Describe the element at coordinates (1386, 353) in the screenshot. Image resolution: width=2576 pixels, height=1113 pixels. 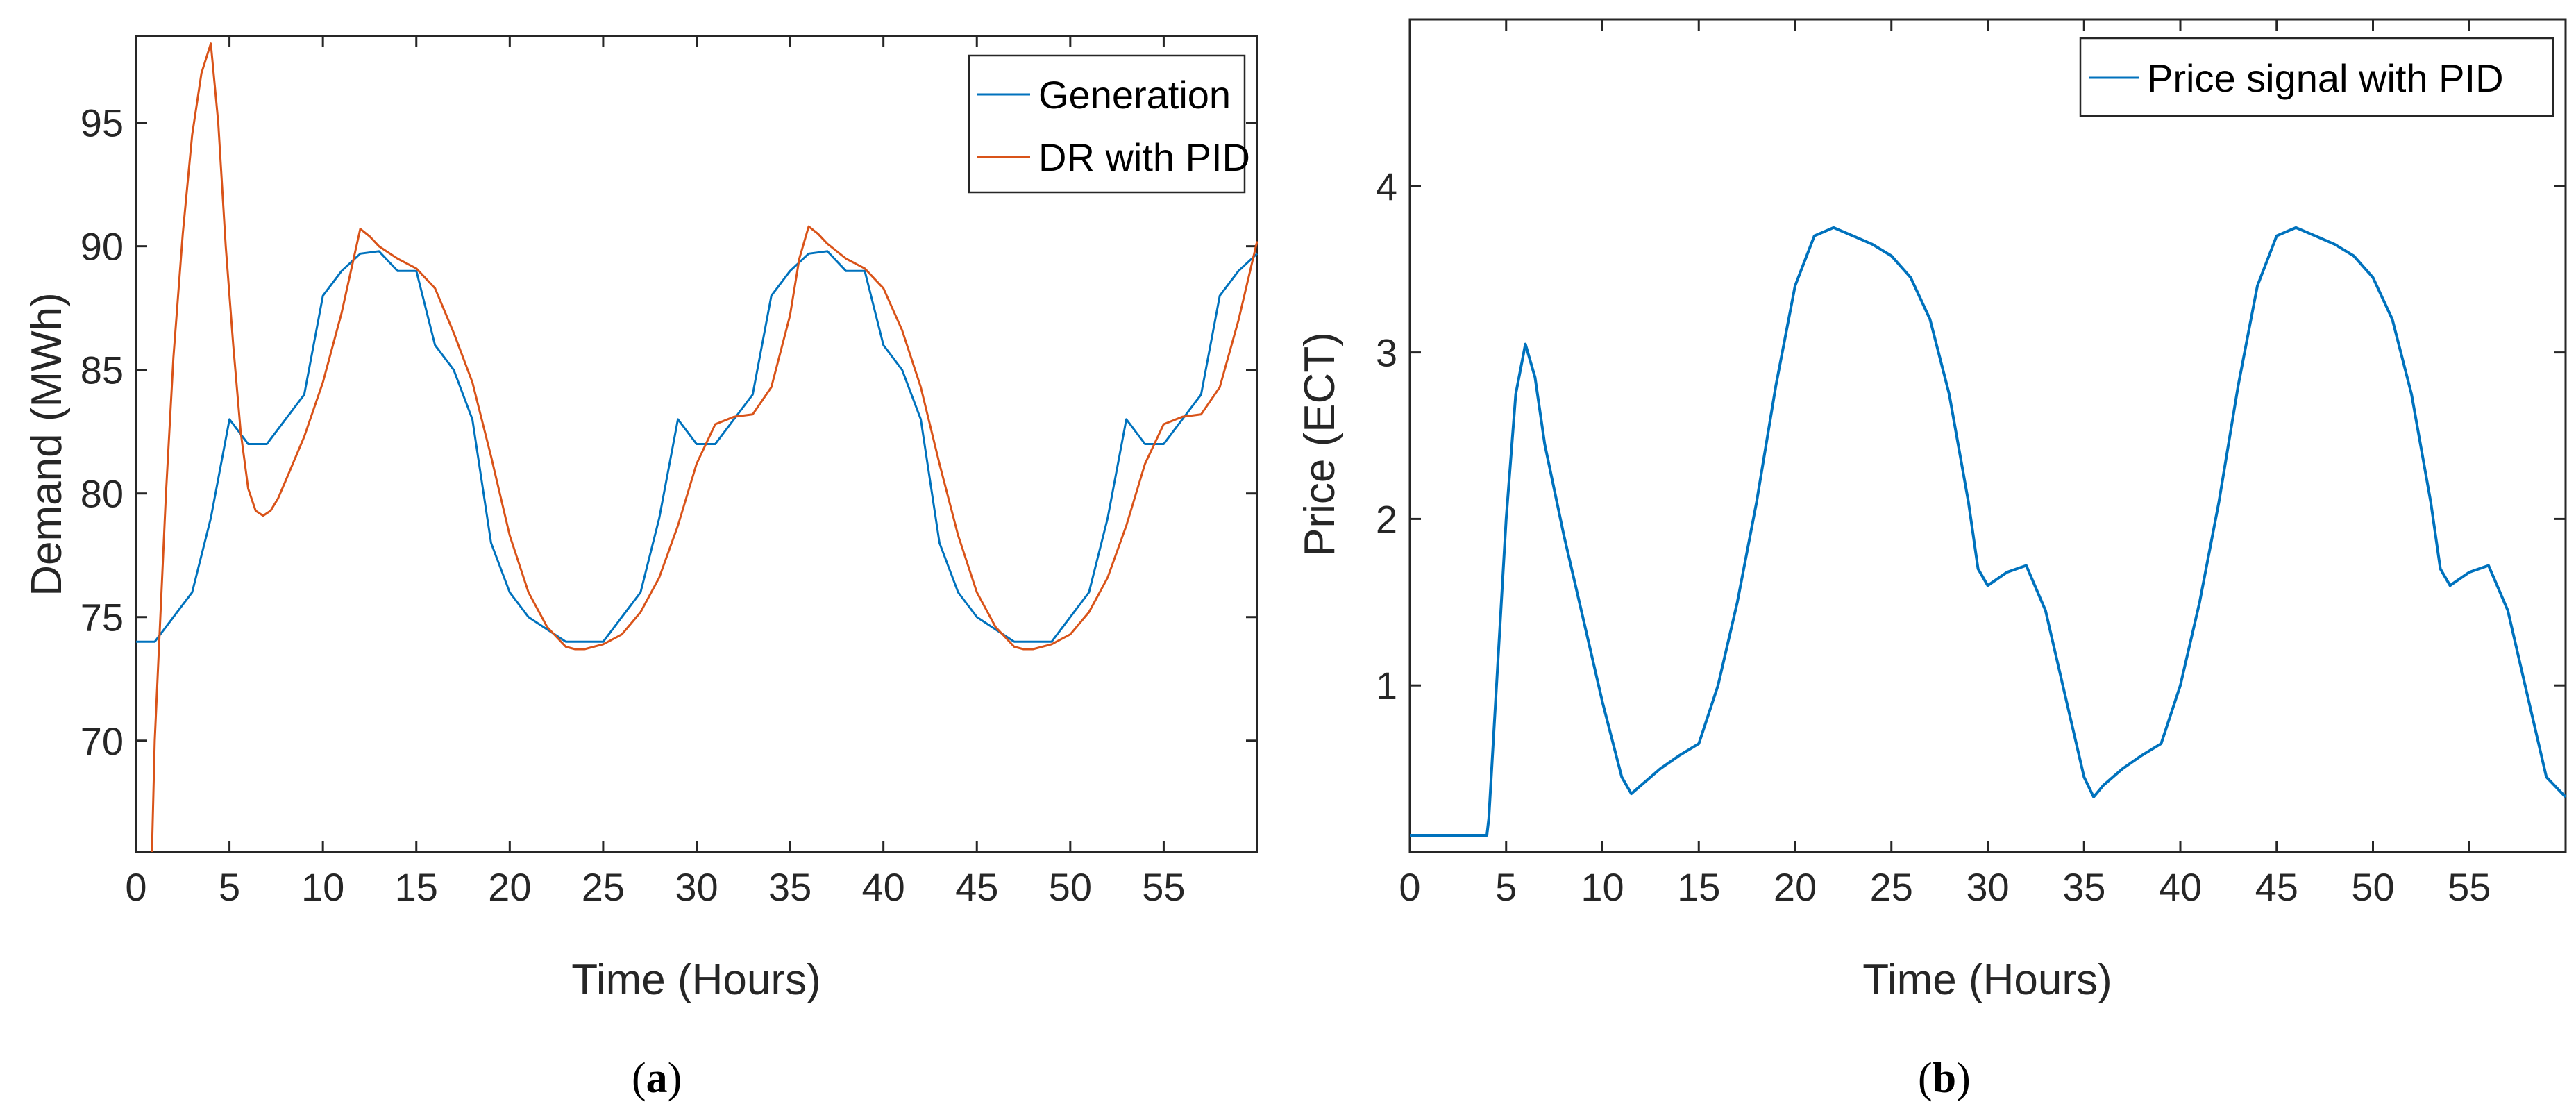
I see `y-tick-label: 3` at that location.